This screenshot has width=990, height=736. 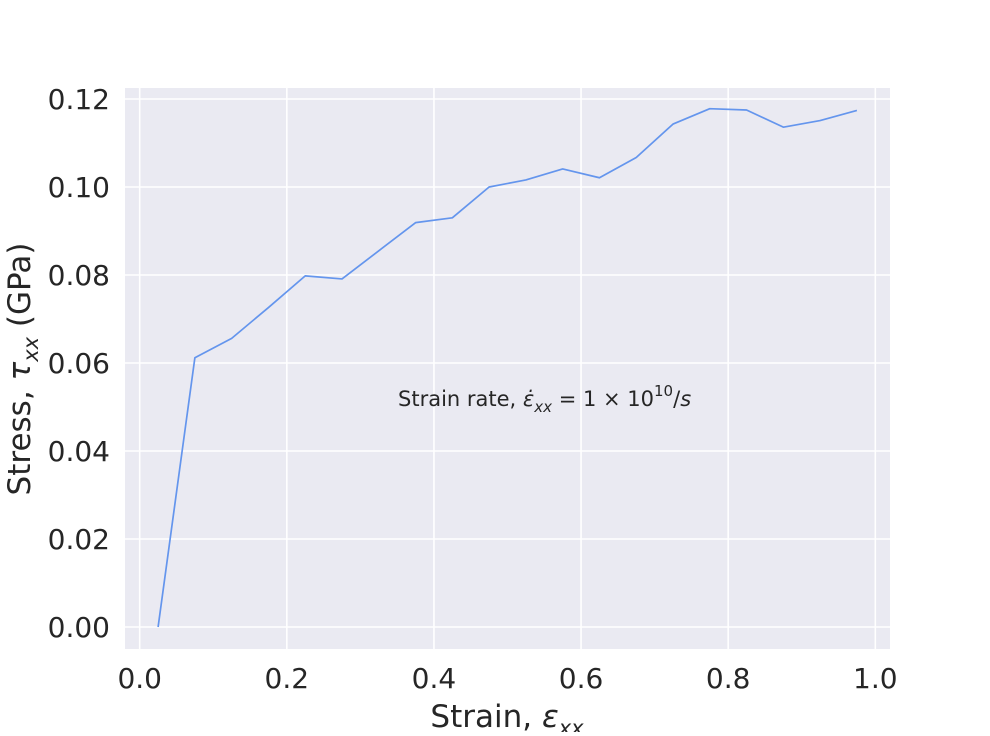 I want to click on y-axis-label-unit: (GPa), so click(x=20, y=290).